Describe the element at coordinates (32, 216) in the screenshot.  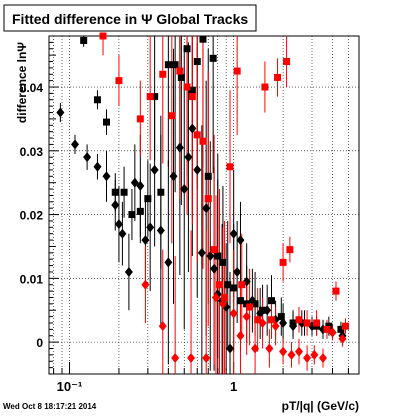
I see `y-tick-label: 0.02` at that location.